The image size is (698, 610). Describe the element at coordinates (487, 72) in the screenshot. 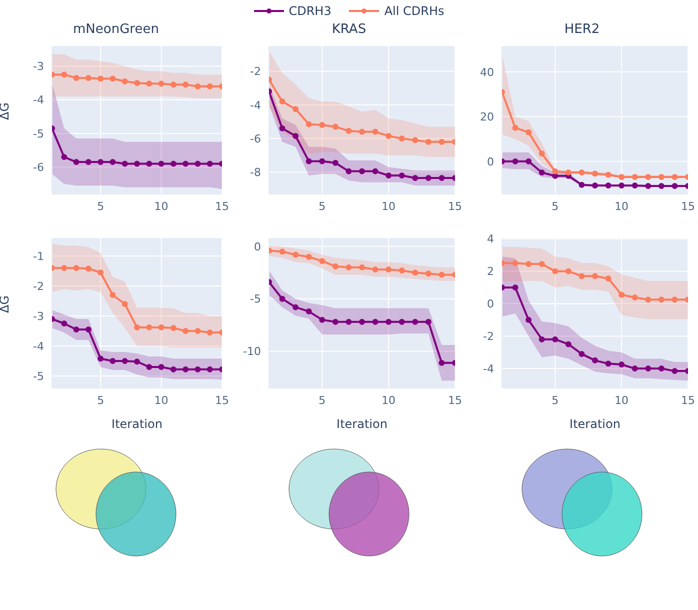

I see `y-tick-label: 40` at that location.